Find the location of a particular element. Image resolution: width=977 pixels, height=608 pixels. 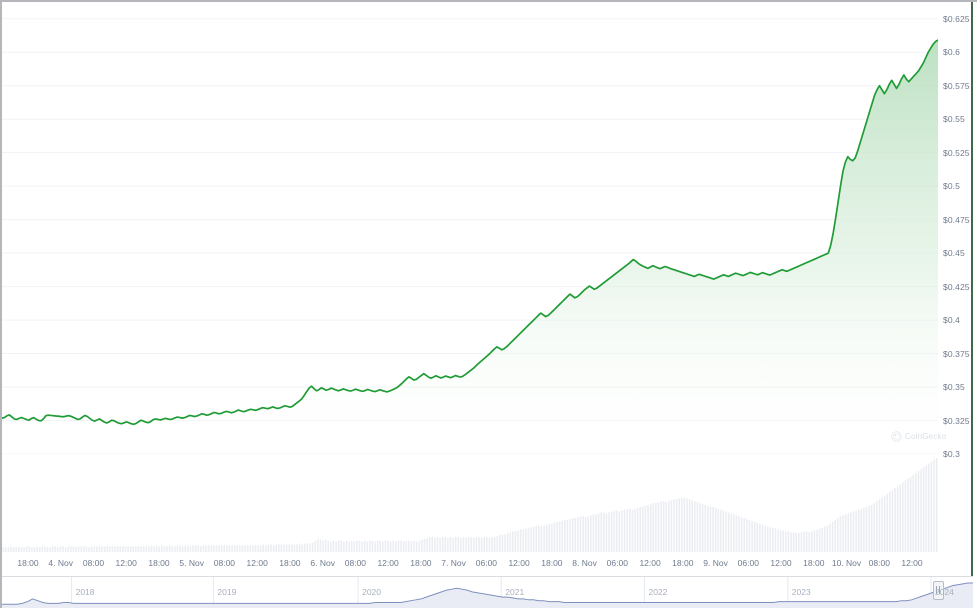

y-axis-tick-label: $0.55 is located at coordinates (954, 119).